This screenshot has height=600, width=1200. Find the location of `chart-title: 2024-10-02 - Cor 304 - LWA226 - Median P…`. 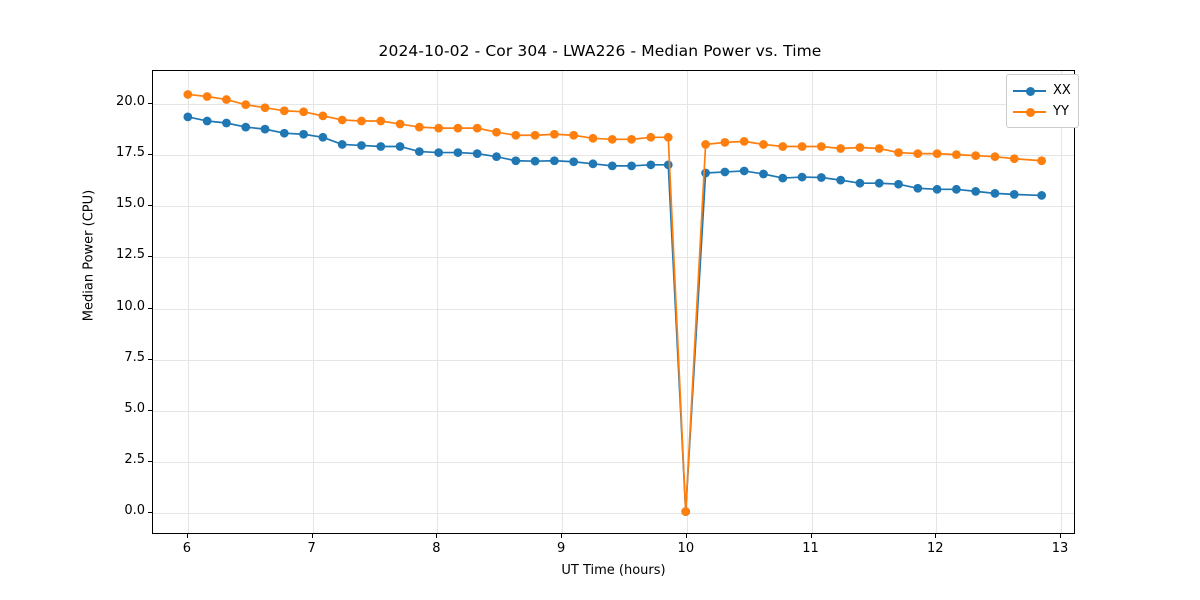

chart-title: 2024-10-02 - Cor 304 - LWA226 - Median P… is located at coordinates (600, 51).